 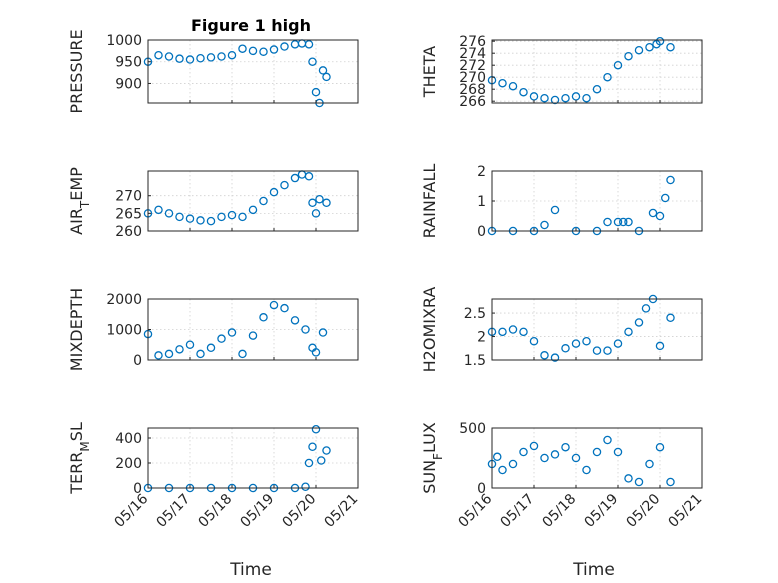 What do you see at coordinates (593, 570) in the screenshot?
I see `x-axis-label-right: Time` at bounding box center [593, 570].